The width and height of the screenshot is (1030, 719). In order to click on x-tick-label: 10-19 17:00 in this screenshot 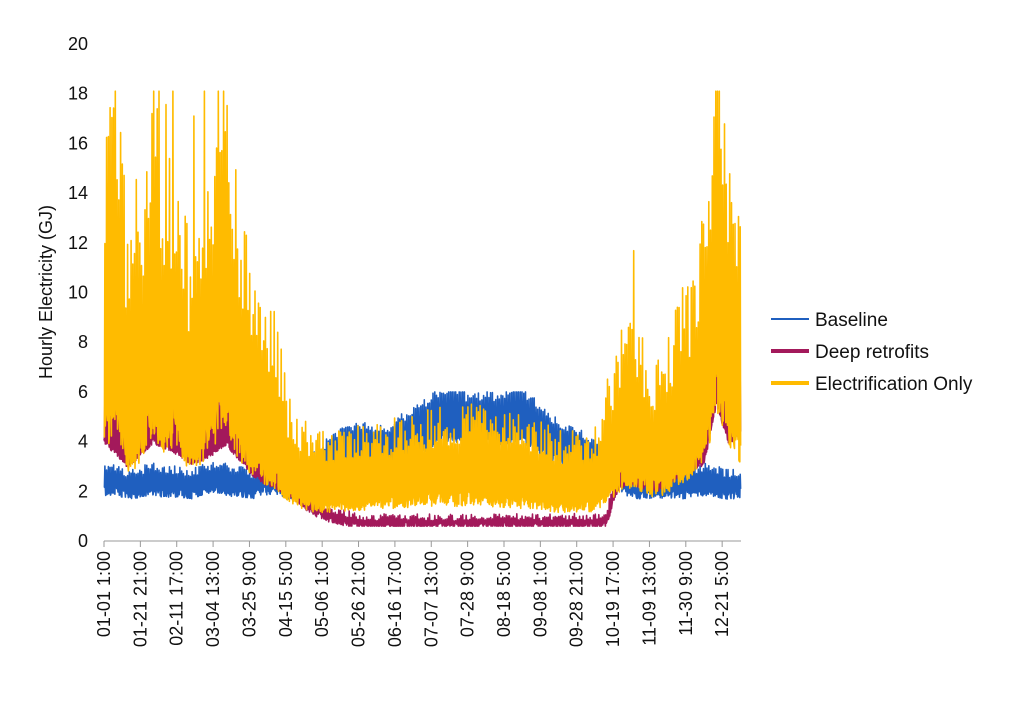, I will do `click(613, 599)`.